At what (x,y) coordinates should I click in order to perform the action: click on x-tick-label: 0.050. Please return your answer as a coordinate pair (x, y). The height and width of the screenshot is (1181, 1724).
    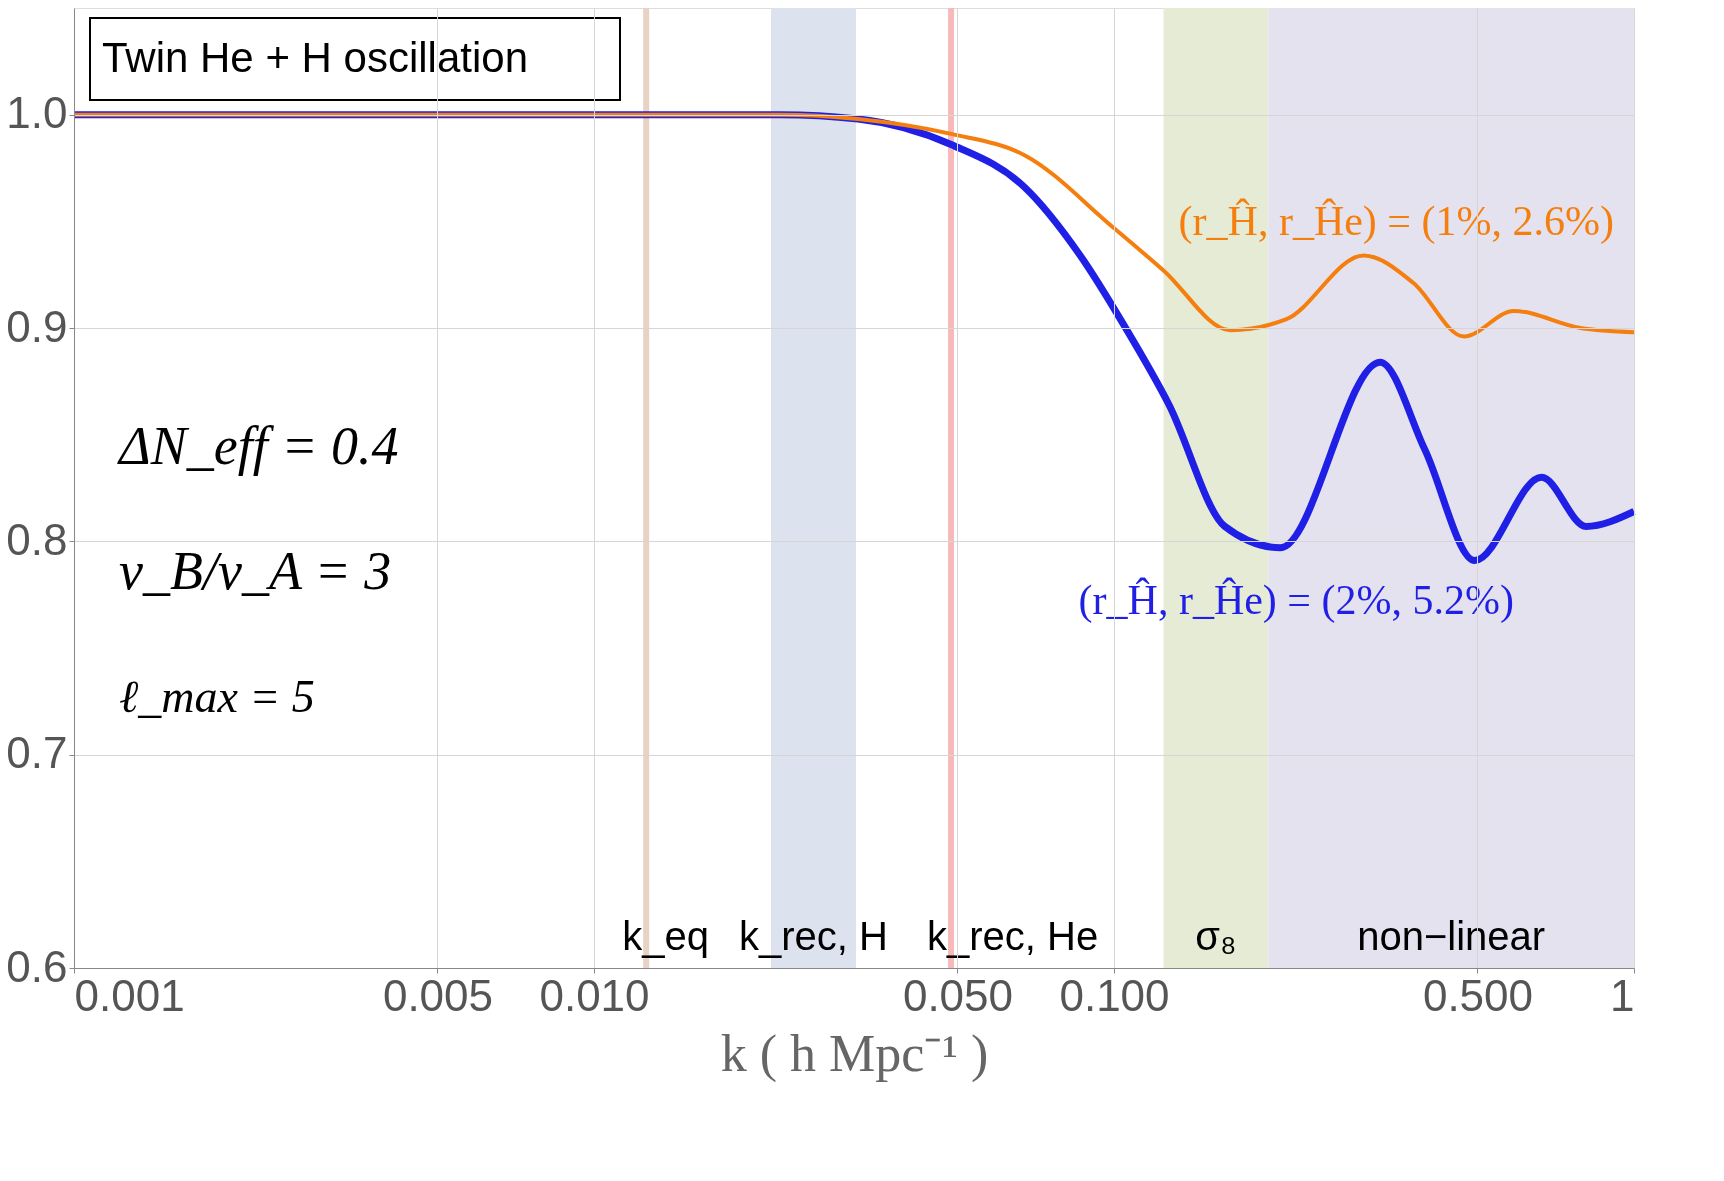
    Looking at the image, I should click on (958, 995).